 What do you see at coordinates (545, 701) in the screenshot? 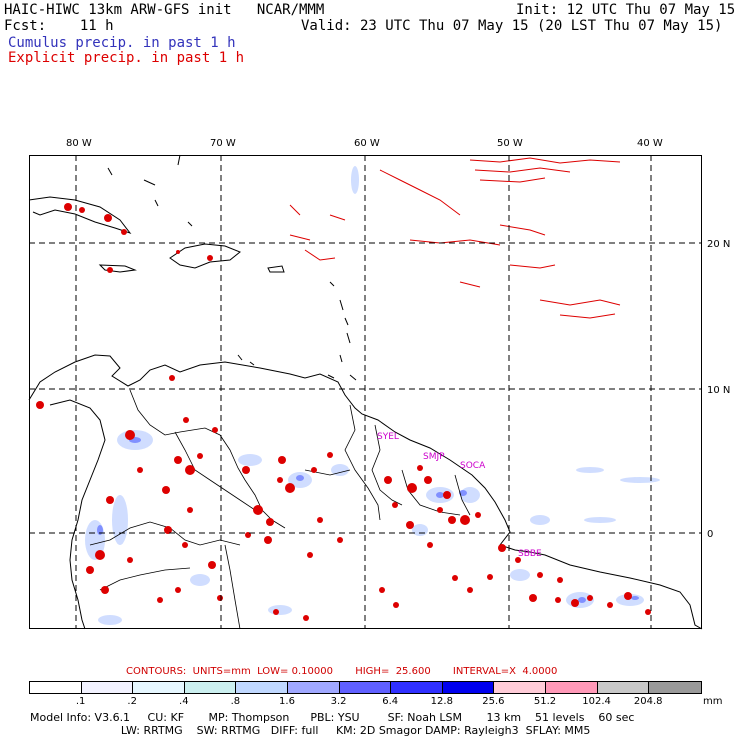
I see `colorbar-tick-label: 51.2` at bounding box center [545, 701].